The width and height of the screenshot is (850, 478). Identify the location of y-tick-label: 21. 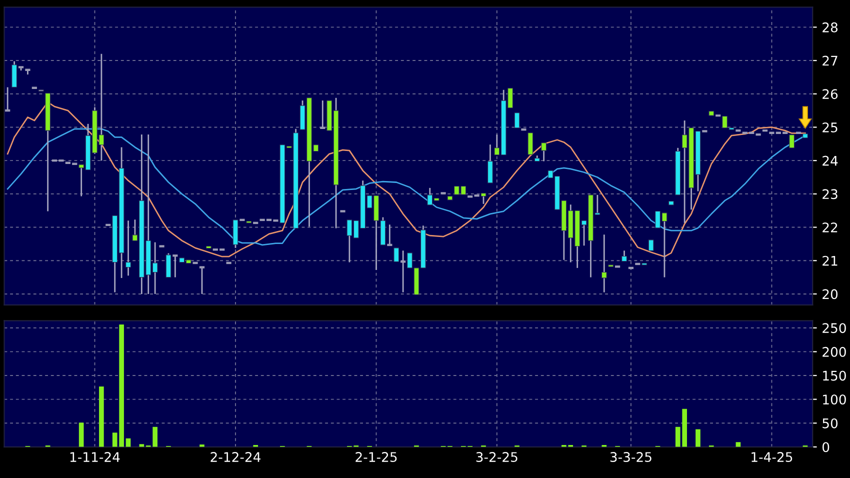
(830, 261).